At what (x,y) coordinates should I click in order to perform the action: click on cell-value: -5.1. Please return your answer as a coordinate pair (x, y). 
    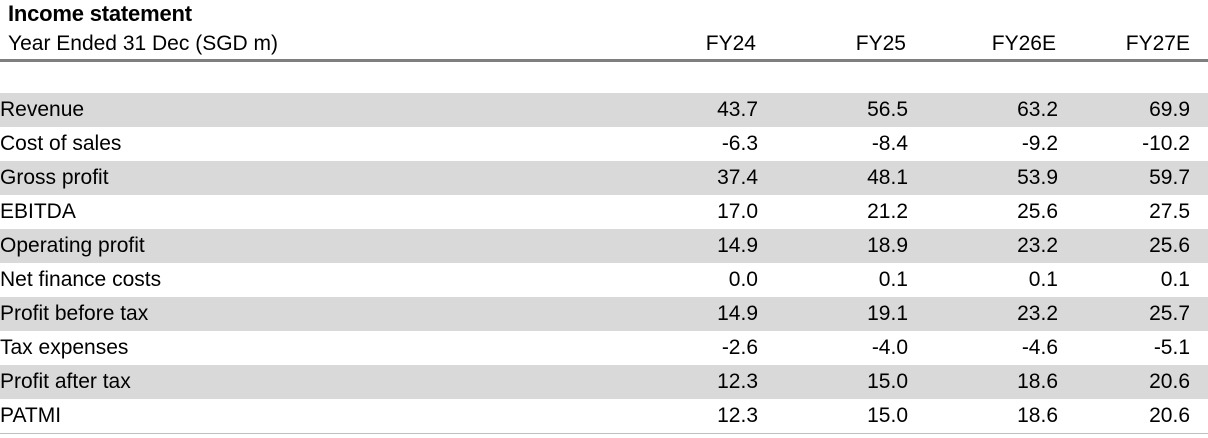
    Looking at the image, I should click on (1133, 348).